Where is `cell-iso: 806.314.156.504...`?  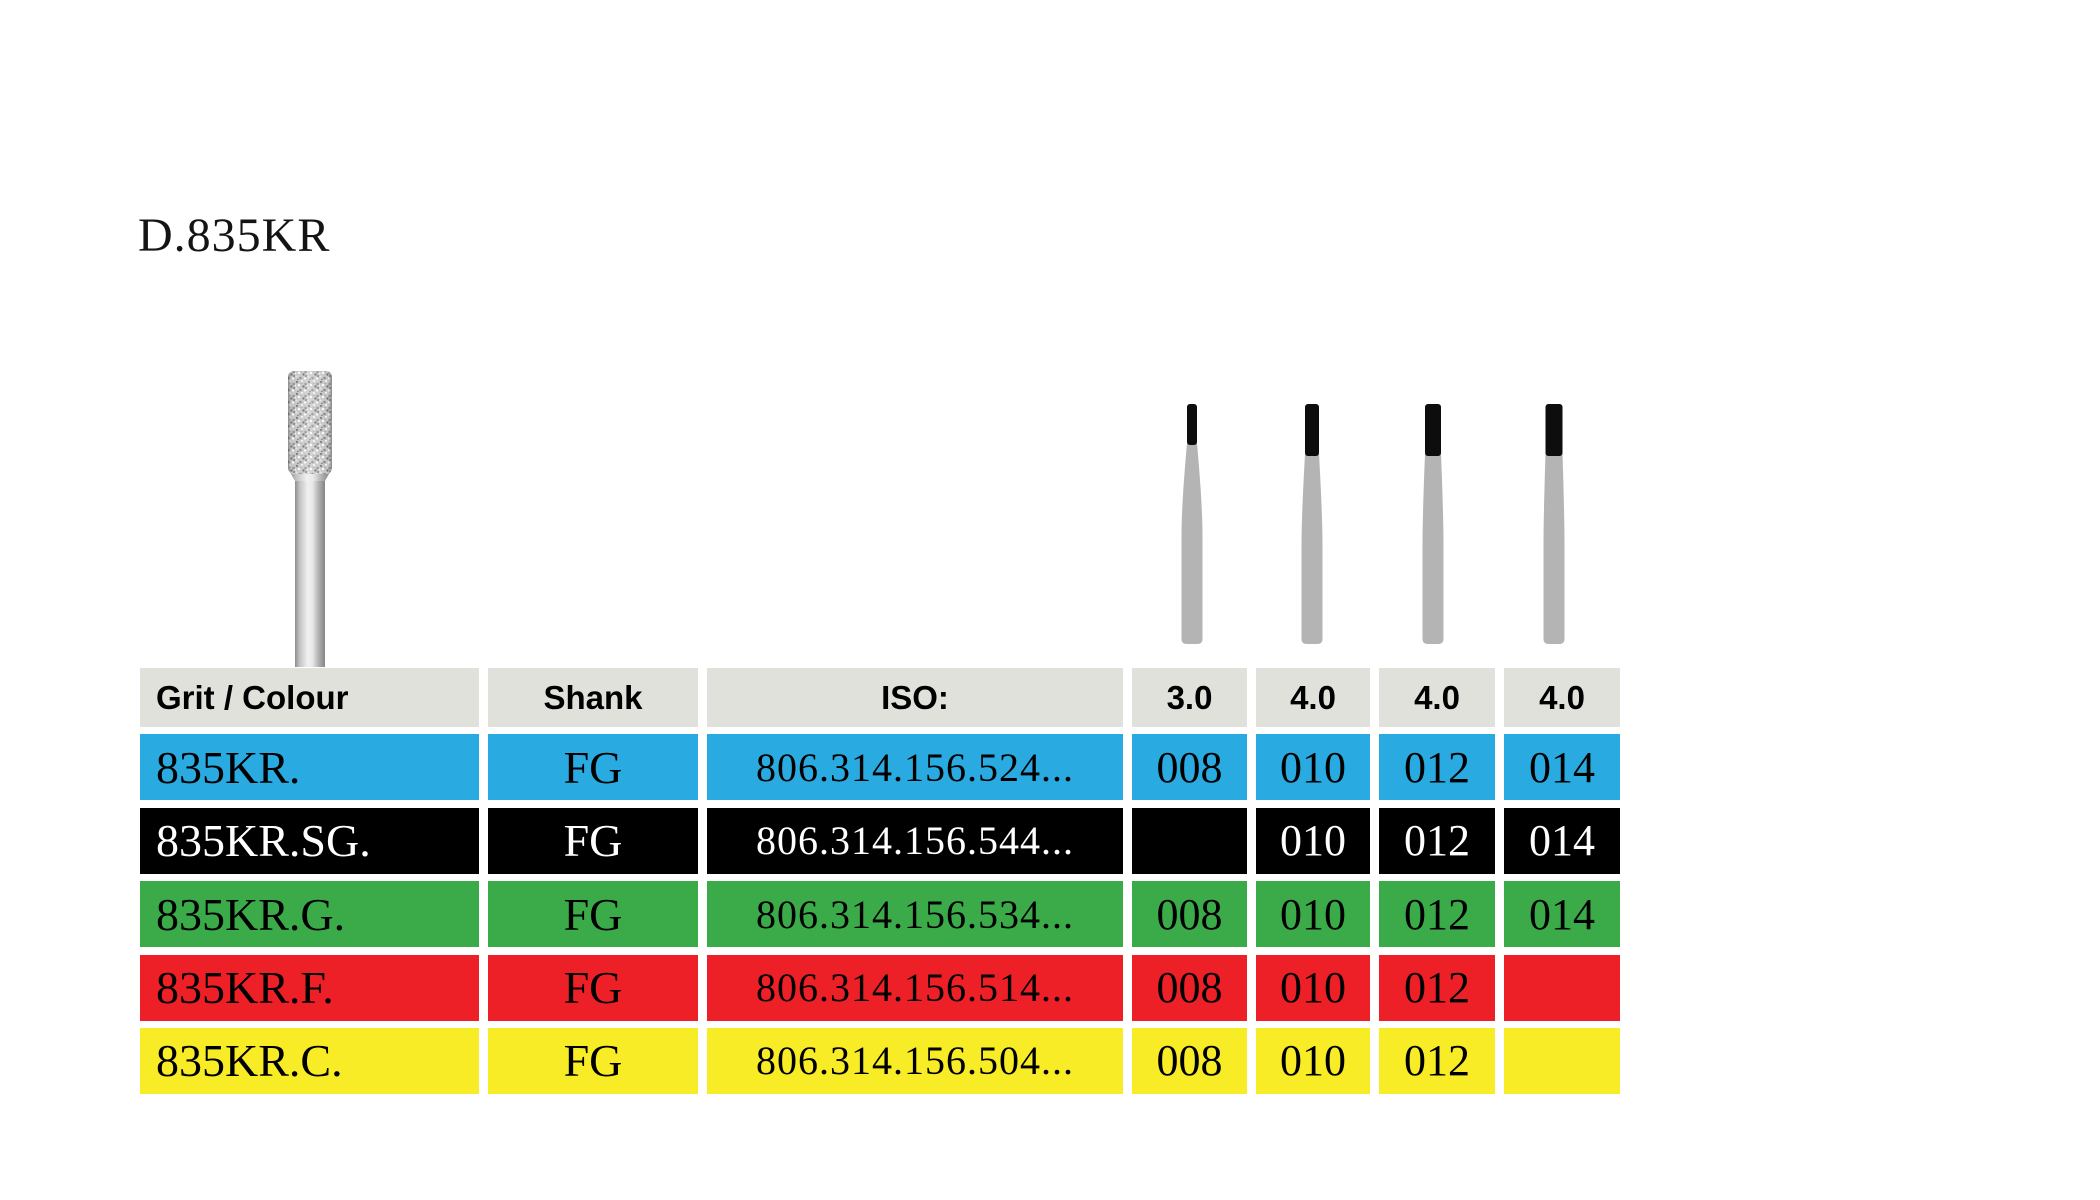 cell-iso: 806.314.156.504... is located at coordinates (915, 1060).